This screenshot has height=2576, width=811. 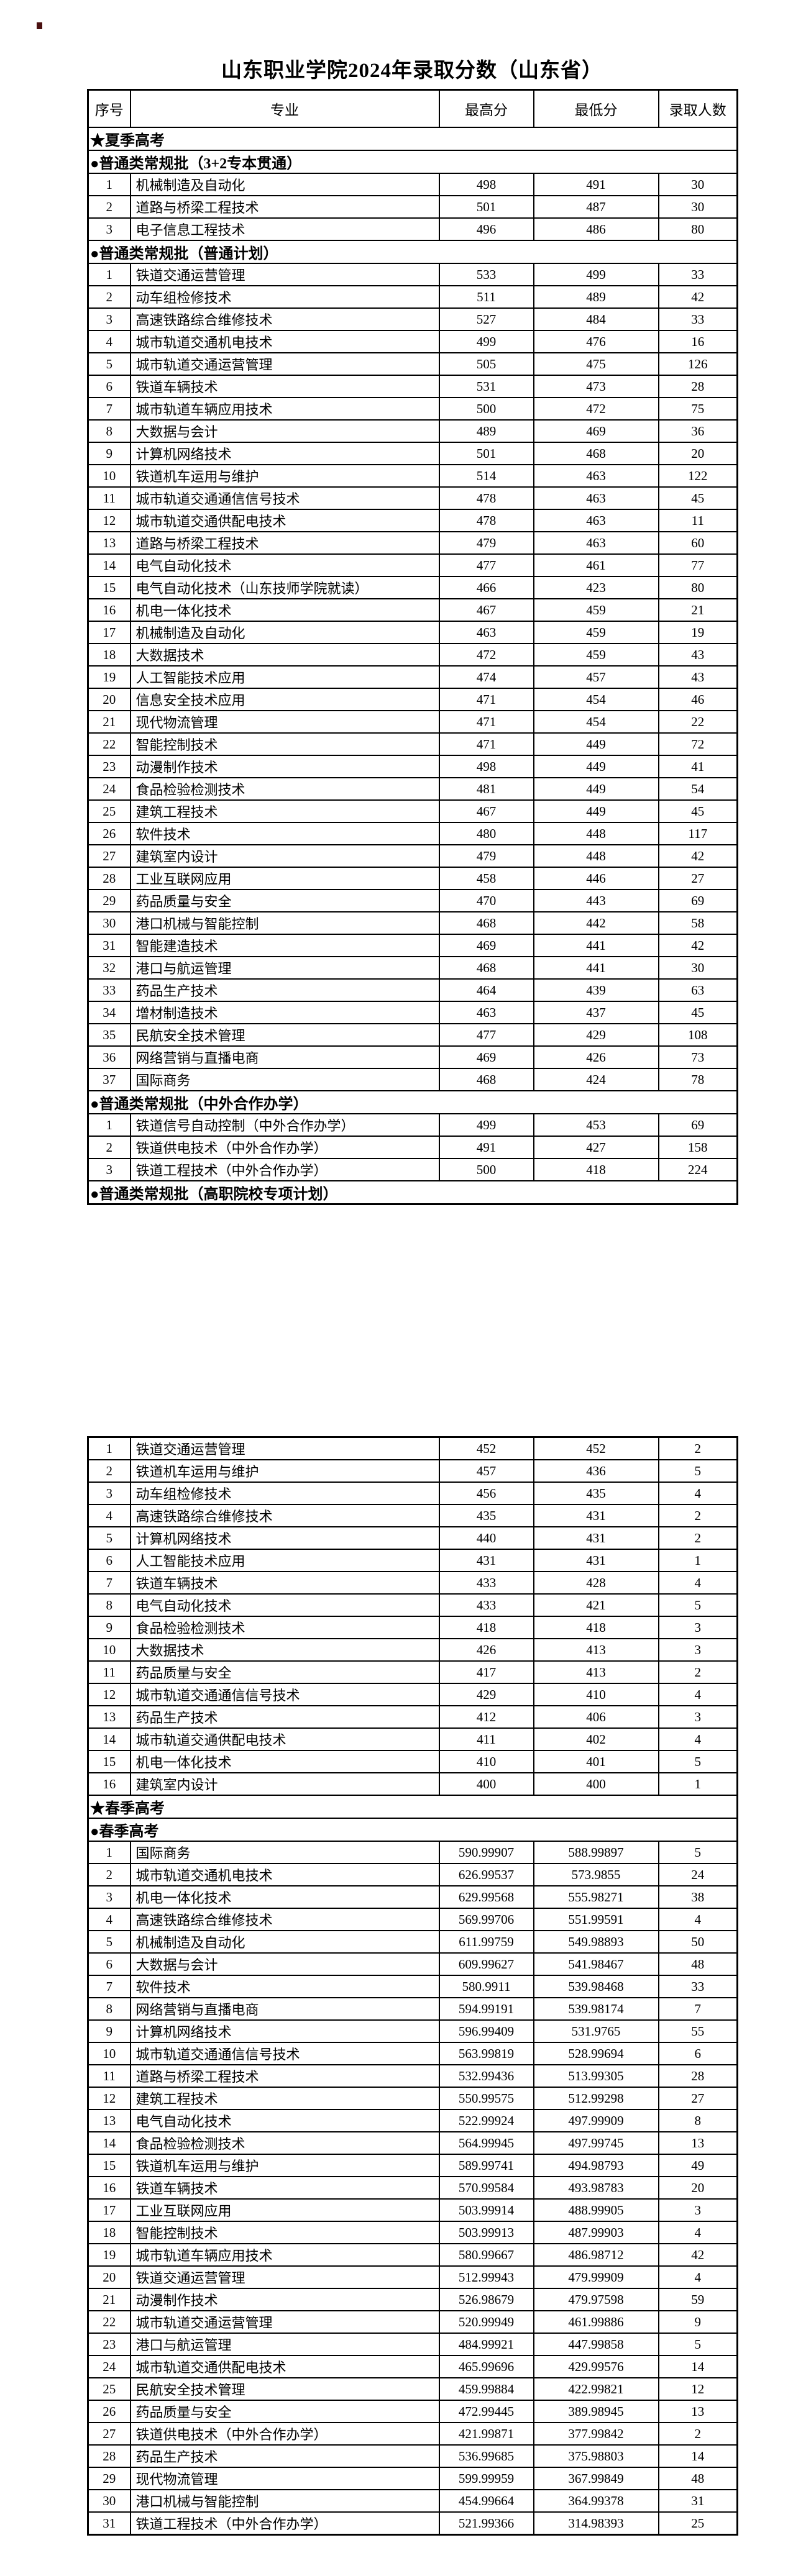 I want to click on major-cell: 铁道交通运营管理, so click(x=284, y=274).